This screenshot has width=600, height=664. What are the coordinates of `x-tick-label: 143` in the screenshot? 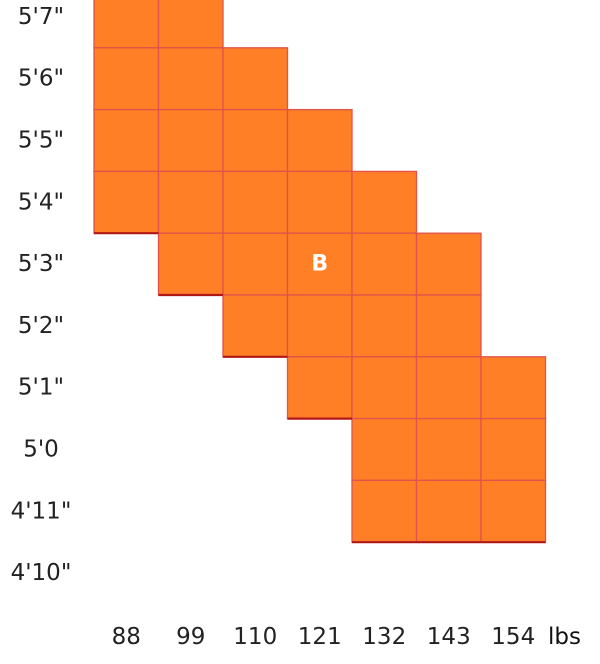 It's located at (449, 637).